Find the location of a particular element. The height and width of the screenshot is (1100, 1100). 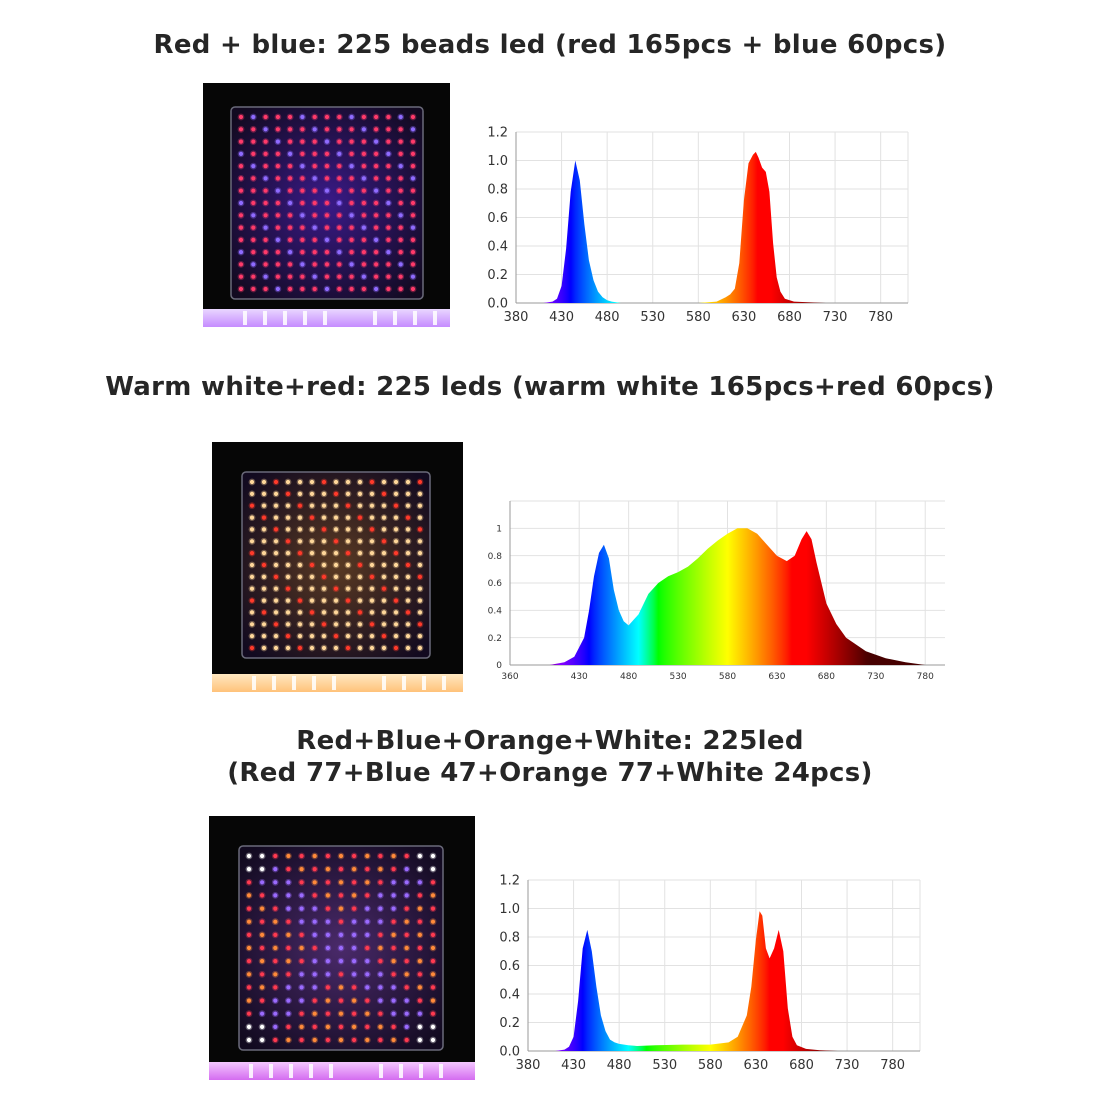

x-tick-label: 580 is located at coordinates (710, 1065).